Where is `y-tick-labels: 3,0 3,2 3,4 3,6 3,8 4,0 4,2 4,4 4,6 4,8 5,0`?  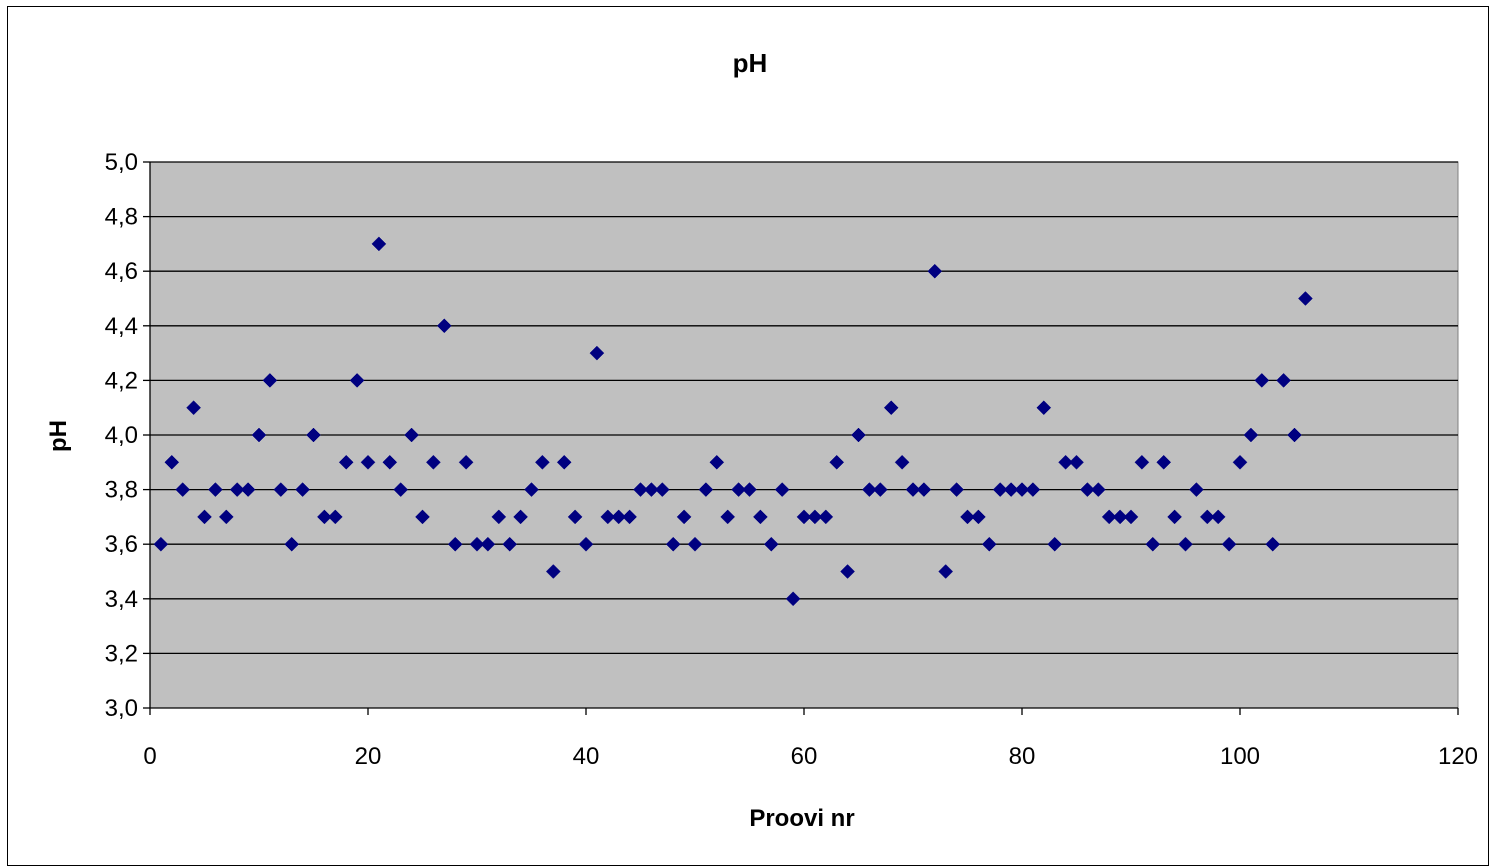 y-tick-labels: 3,0 3,2 3,4 3,6 3,8 4,0 4,2 4,4 4,6 4,8 5,0 is located at coordinates (121, 435).